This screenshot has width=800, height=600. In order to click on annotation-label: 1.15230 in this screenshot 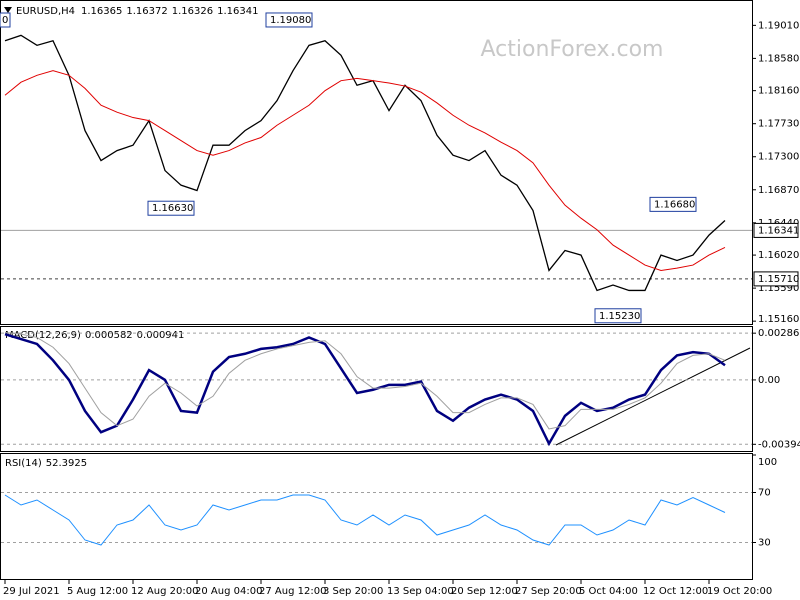, I will do `click(619, 316)`.